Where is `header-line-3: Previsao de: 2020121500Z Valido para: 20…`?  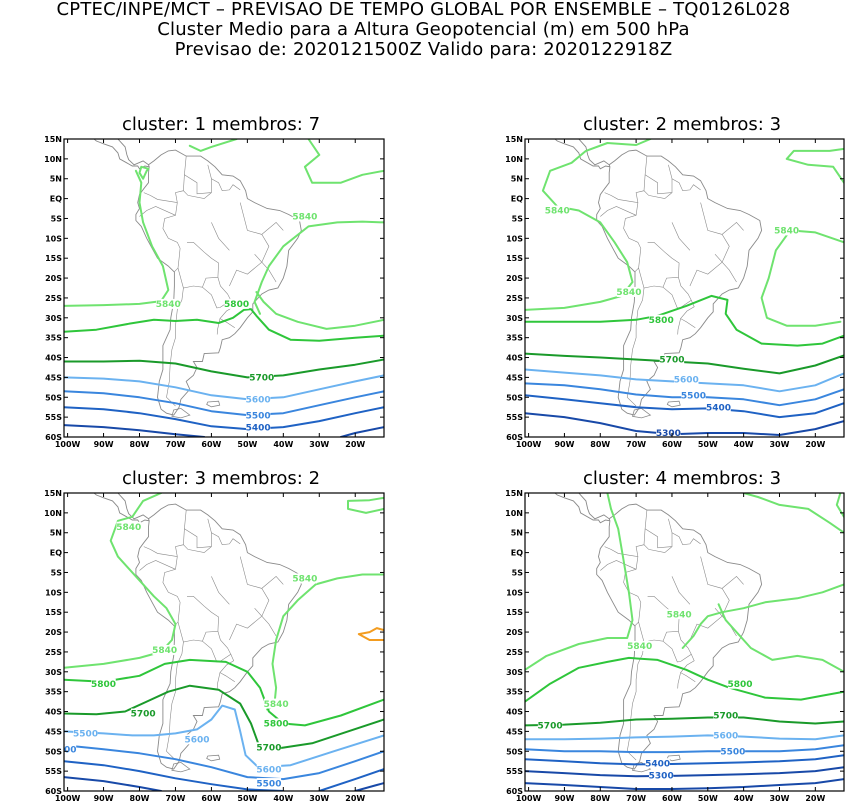
header-line-3: Previsao de: 2020121500Z Valido para: 20… is located at coordinates (423, 49).